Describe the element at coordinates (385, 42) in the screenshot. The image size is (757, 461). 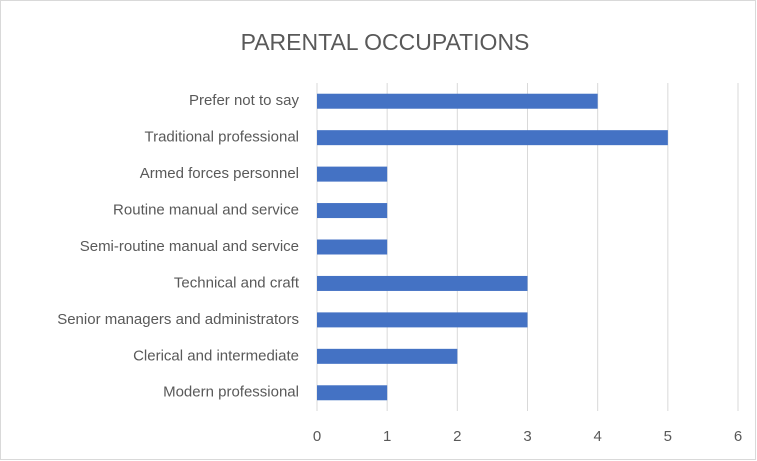
I see `chart-title: PARENTAL OCCUPATIONS` at that location.